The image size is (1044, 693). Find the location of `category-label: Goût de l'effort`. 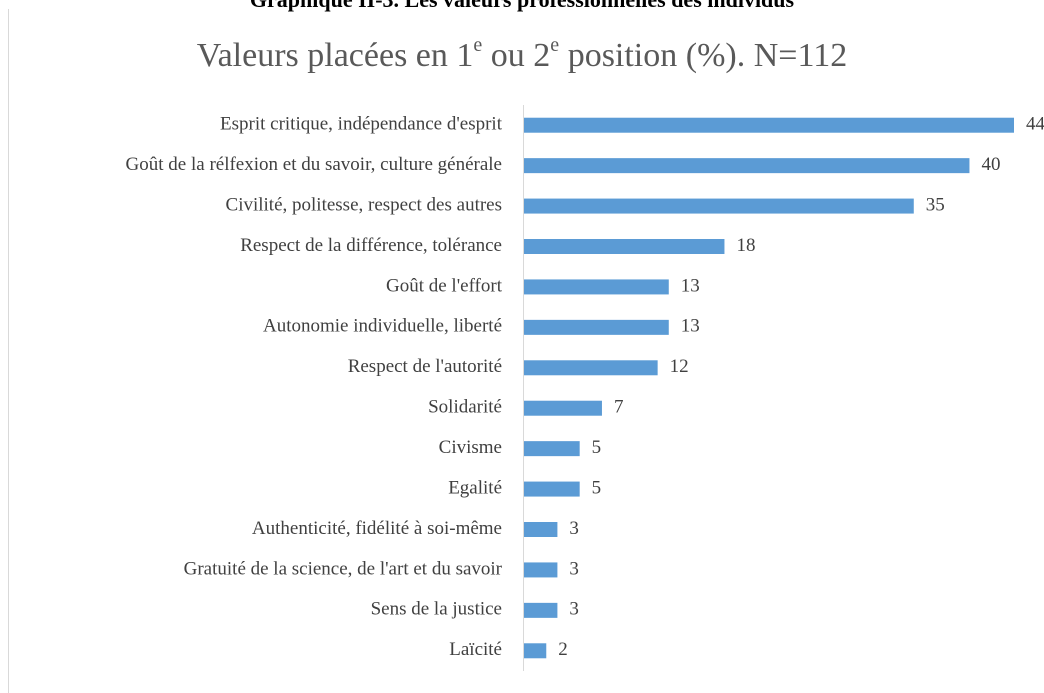

category-label: Goût de l'effort is located at coordinates (444, 285).